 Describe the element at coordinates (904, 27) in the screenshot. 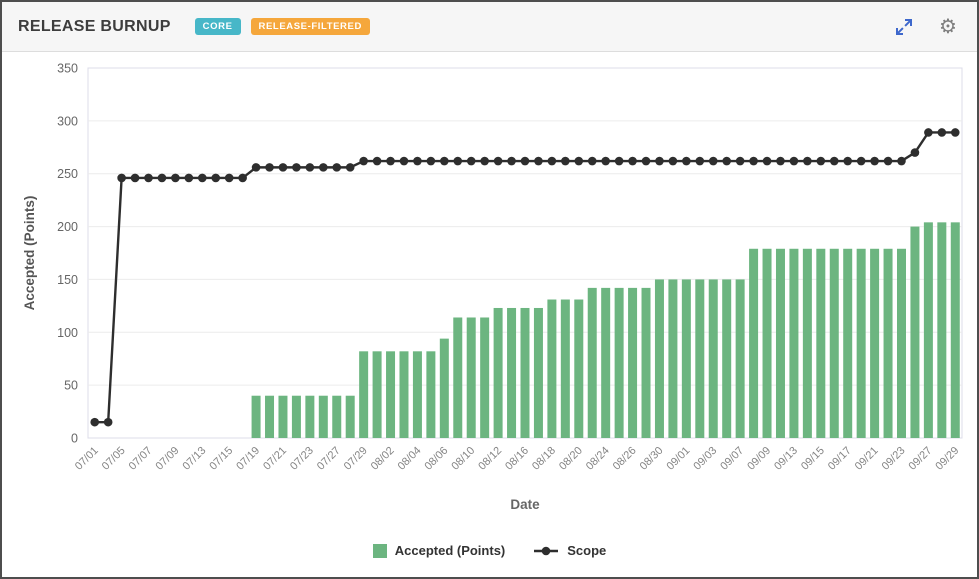

I see `expand-button` at that location.